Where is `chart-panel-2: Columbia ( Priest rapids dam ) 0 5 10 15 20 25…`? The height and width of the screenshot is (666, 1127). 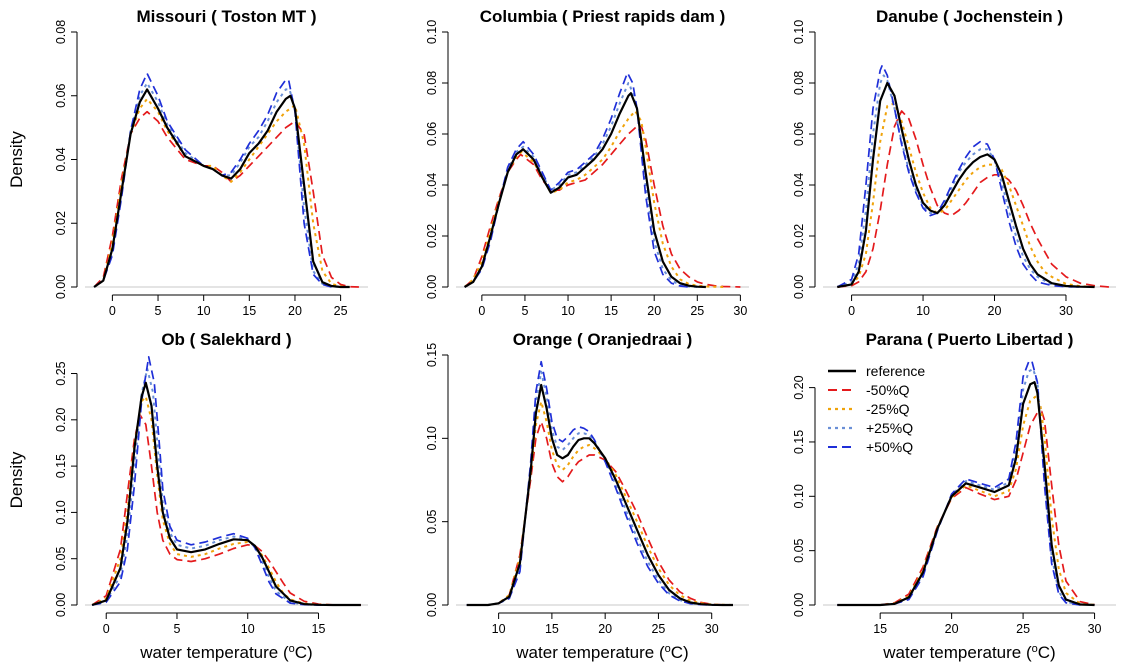
chart-panel-2: Columbia ( Priest rapids dam ) 0 5 10 15 20 25… is located at coordinates (587, 162).